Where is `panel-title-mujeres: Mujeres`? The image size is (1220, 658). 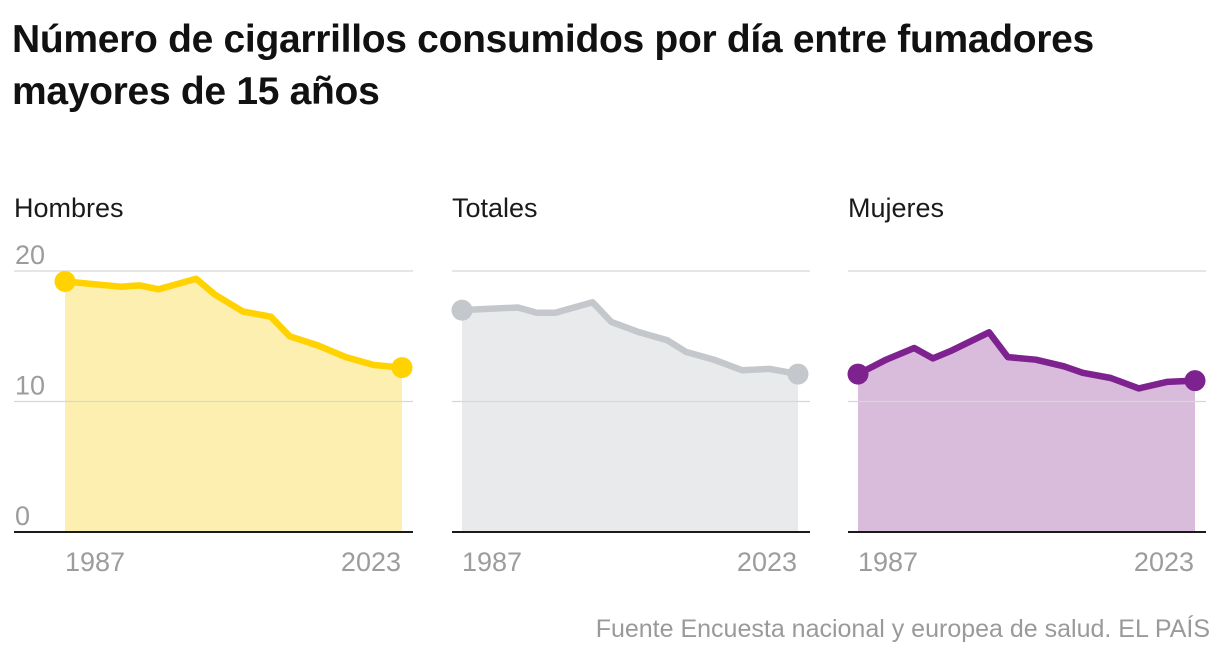 panel-title-mujeres: Mujeres is located at coordinates (896, 208).